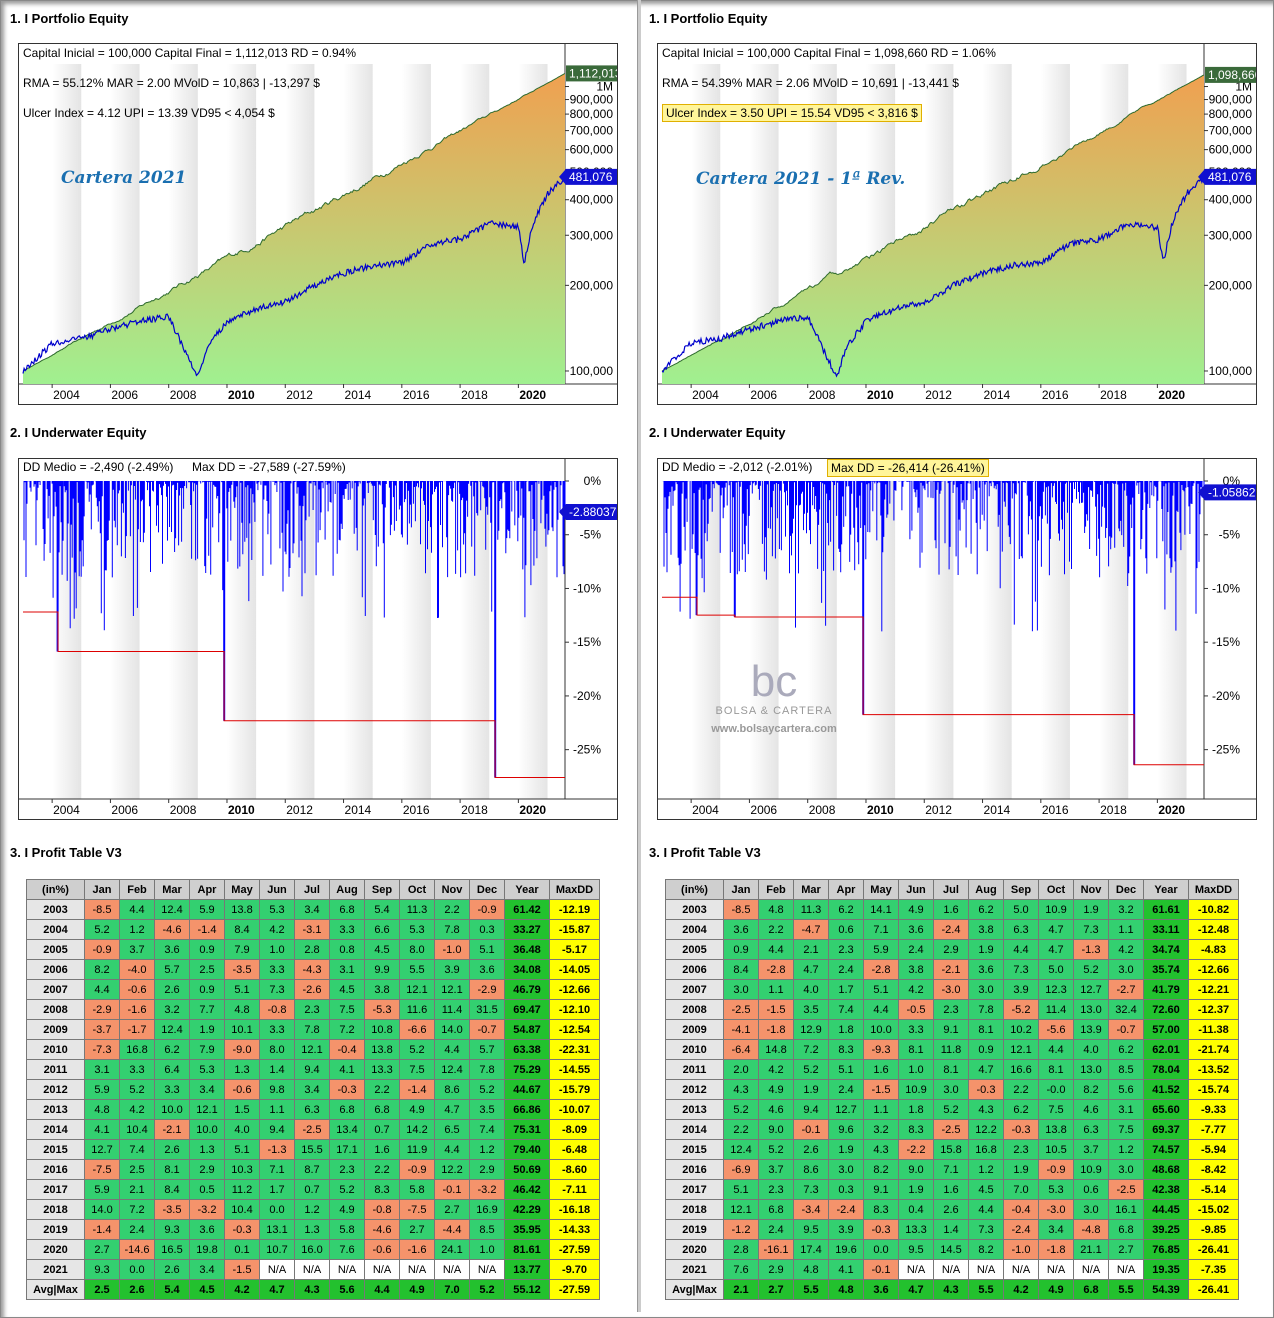 This screenshot has width=1274, height=1318. What do you see at coordinates (382, 1069) in the screenshot?
I see `table-cell: 13.3` at bounding box center [382, 1069].